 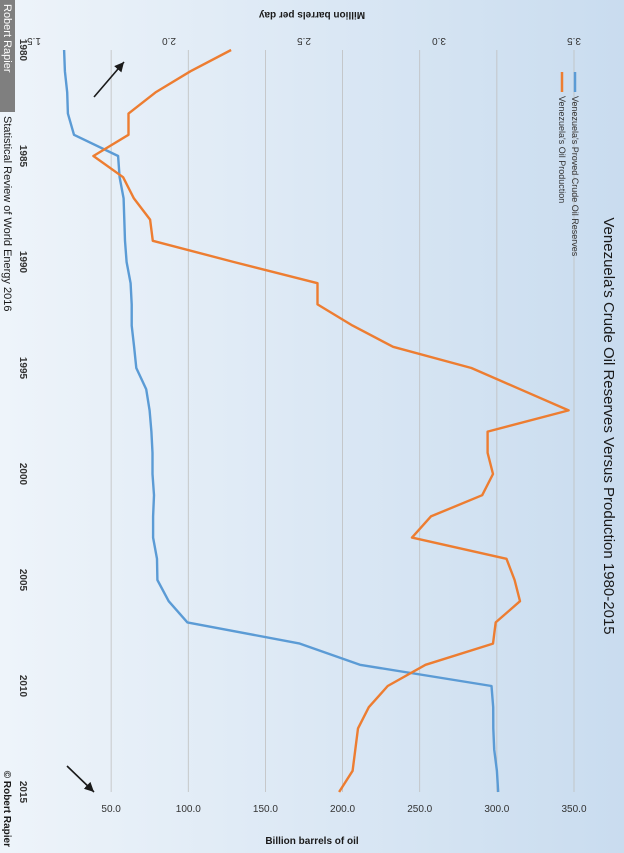 I want to click on author-label: Robert Rapier, so click(x=7, y=38).